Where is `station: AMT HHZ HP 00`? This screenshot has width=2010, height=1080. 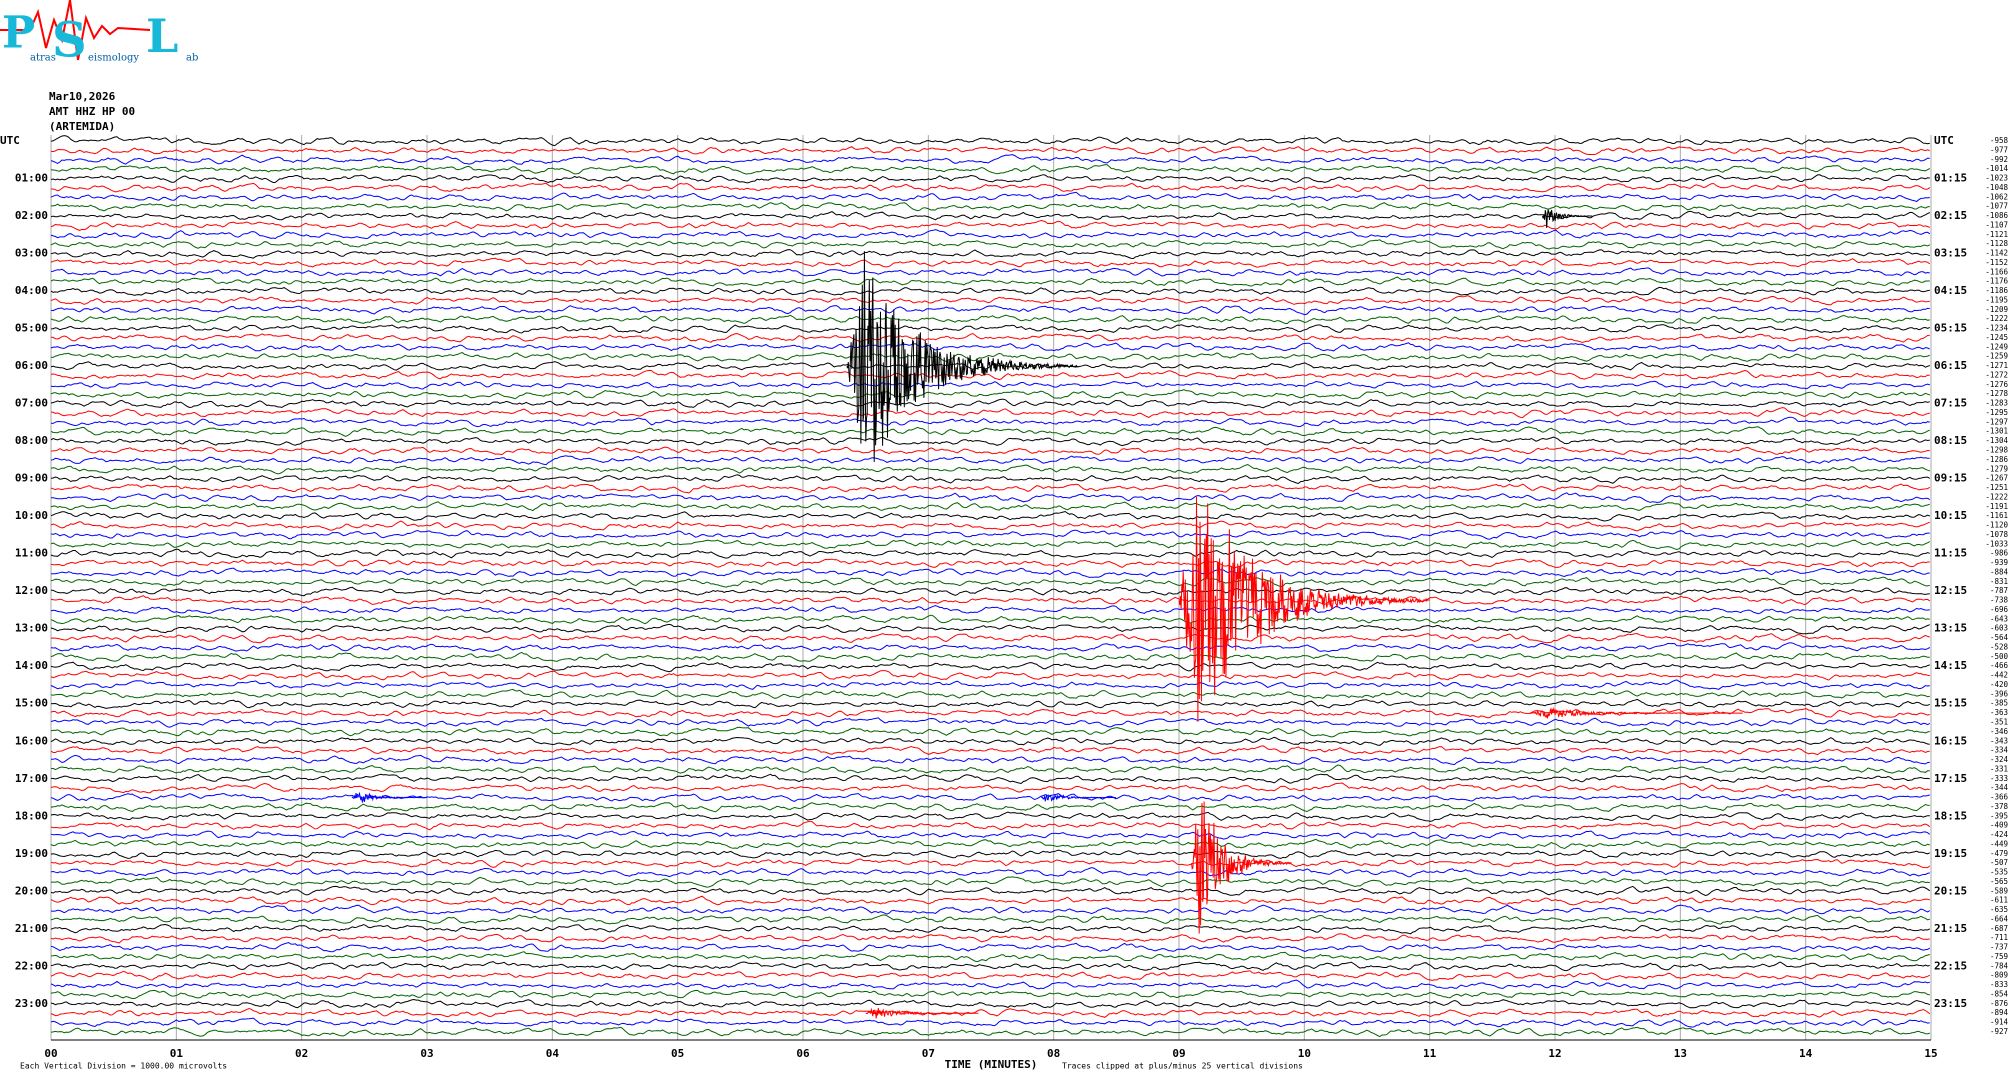
station: AMT HHZ HP 00 is located at coordinates (92, 111).